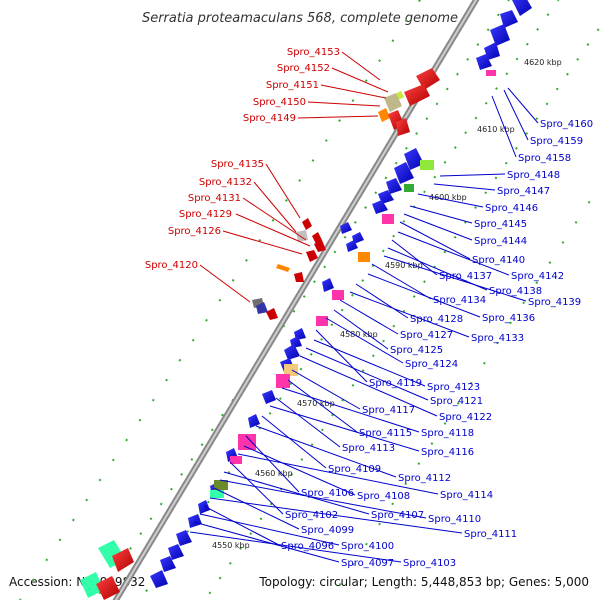  What do you see at coordinates (544, 158) in the screenshot?
I see `gene-label: Spro_4158` at bounding box center [544, 158].